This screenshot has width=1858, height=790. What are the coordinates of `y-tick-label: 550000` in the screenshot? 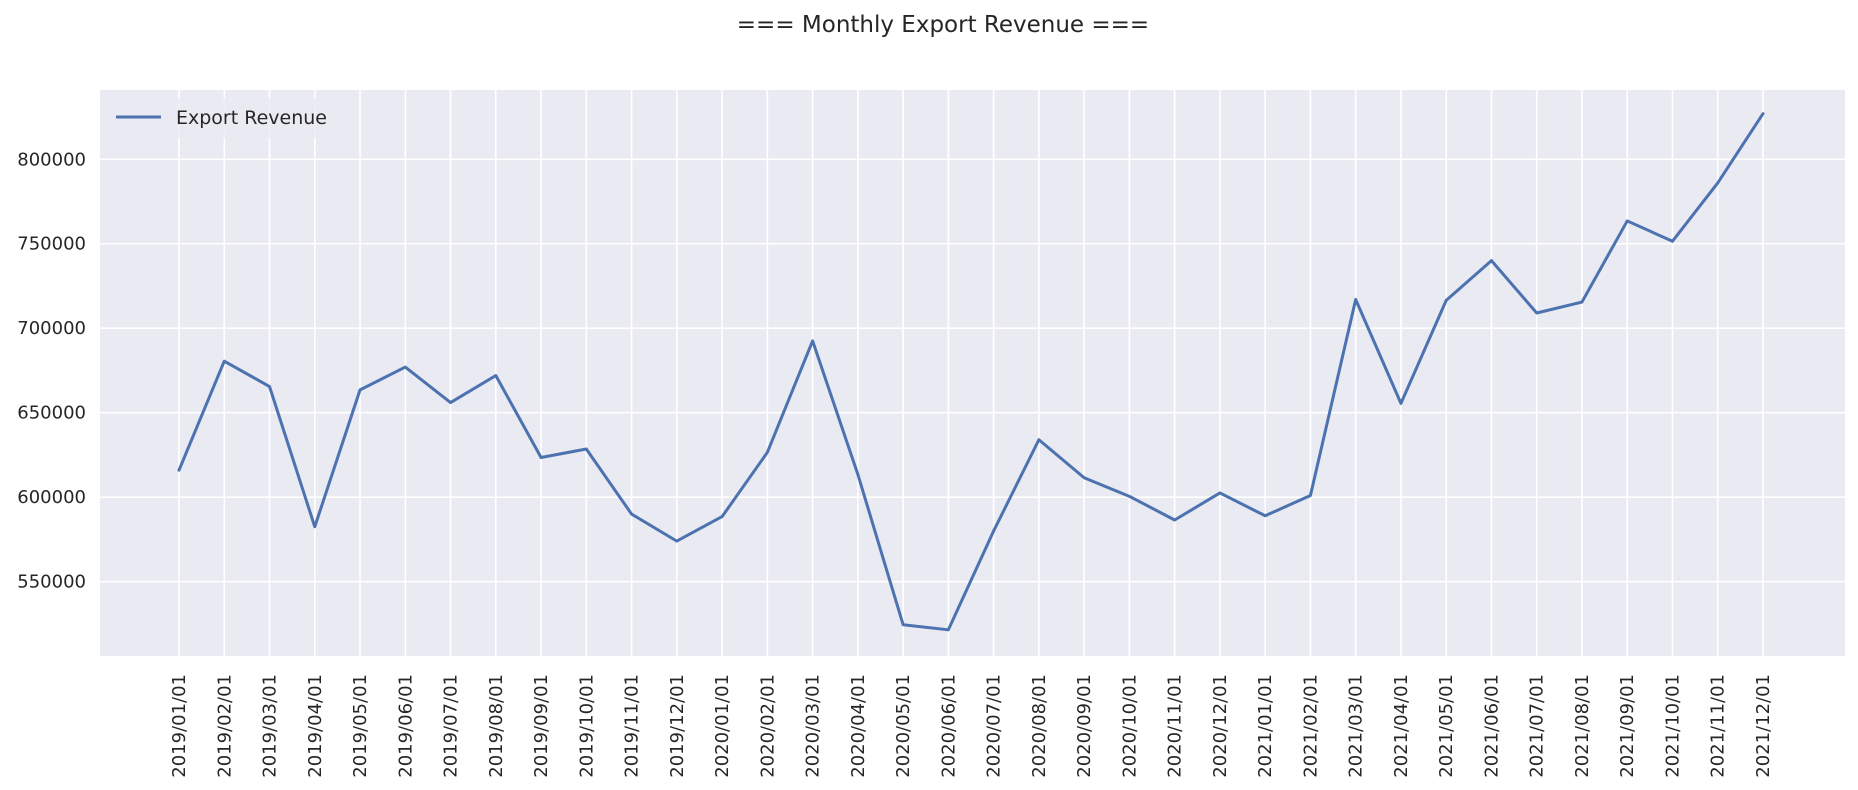 It's located at (51, 582).